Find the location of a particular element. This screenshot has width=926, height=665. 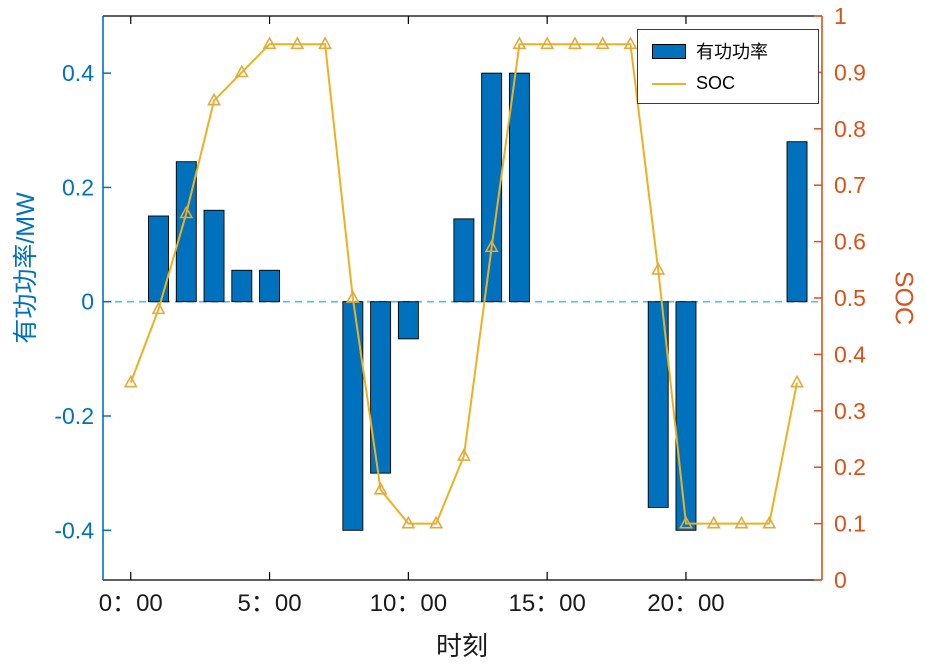

right-tick-label: 0.6 is located at coordinates (850, 242).